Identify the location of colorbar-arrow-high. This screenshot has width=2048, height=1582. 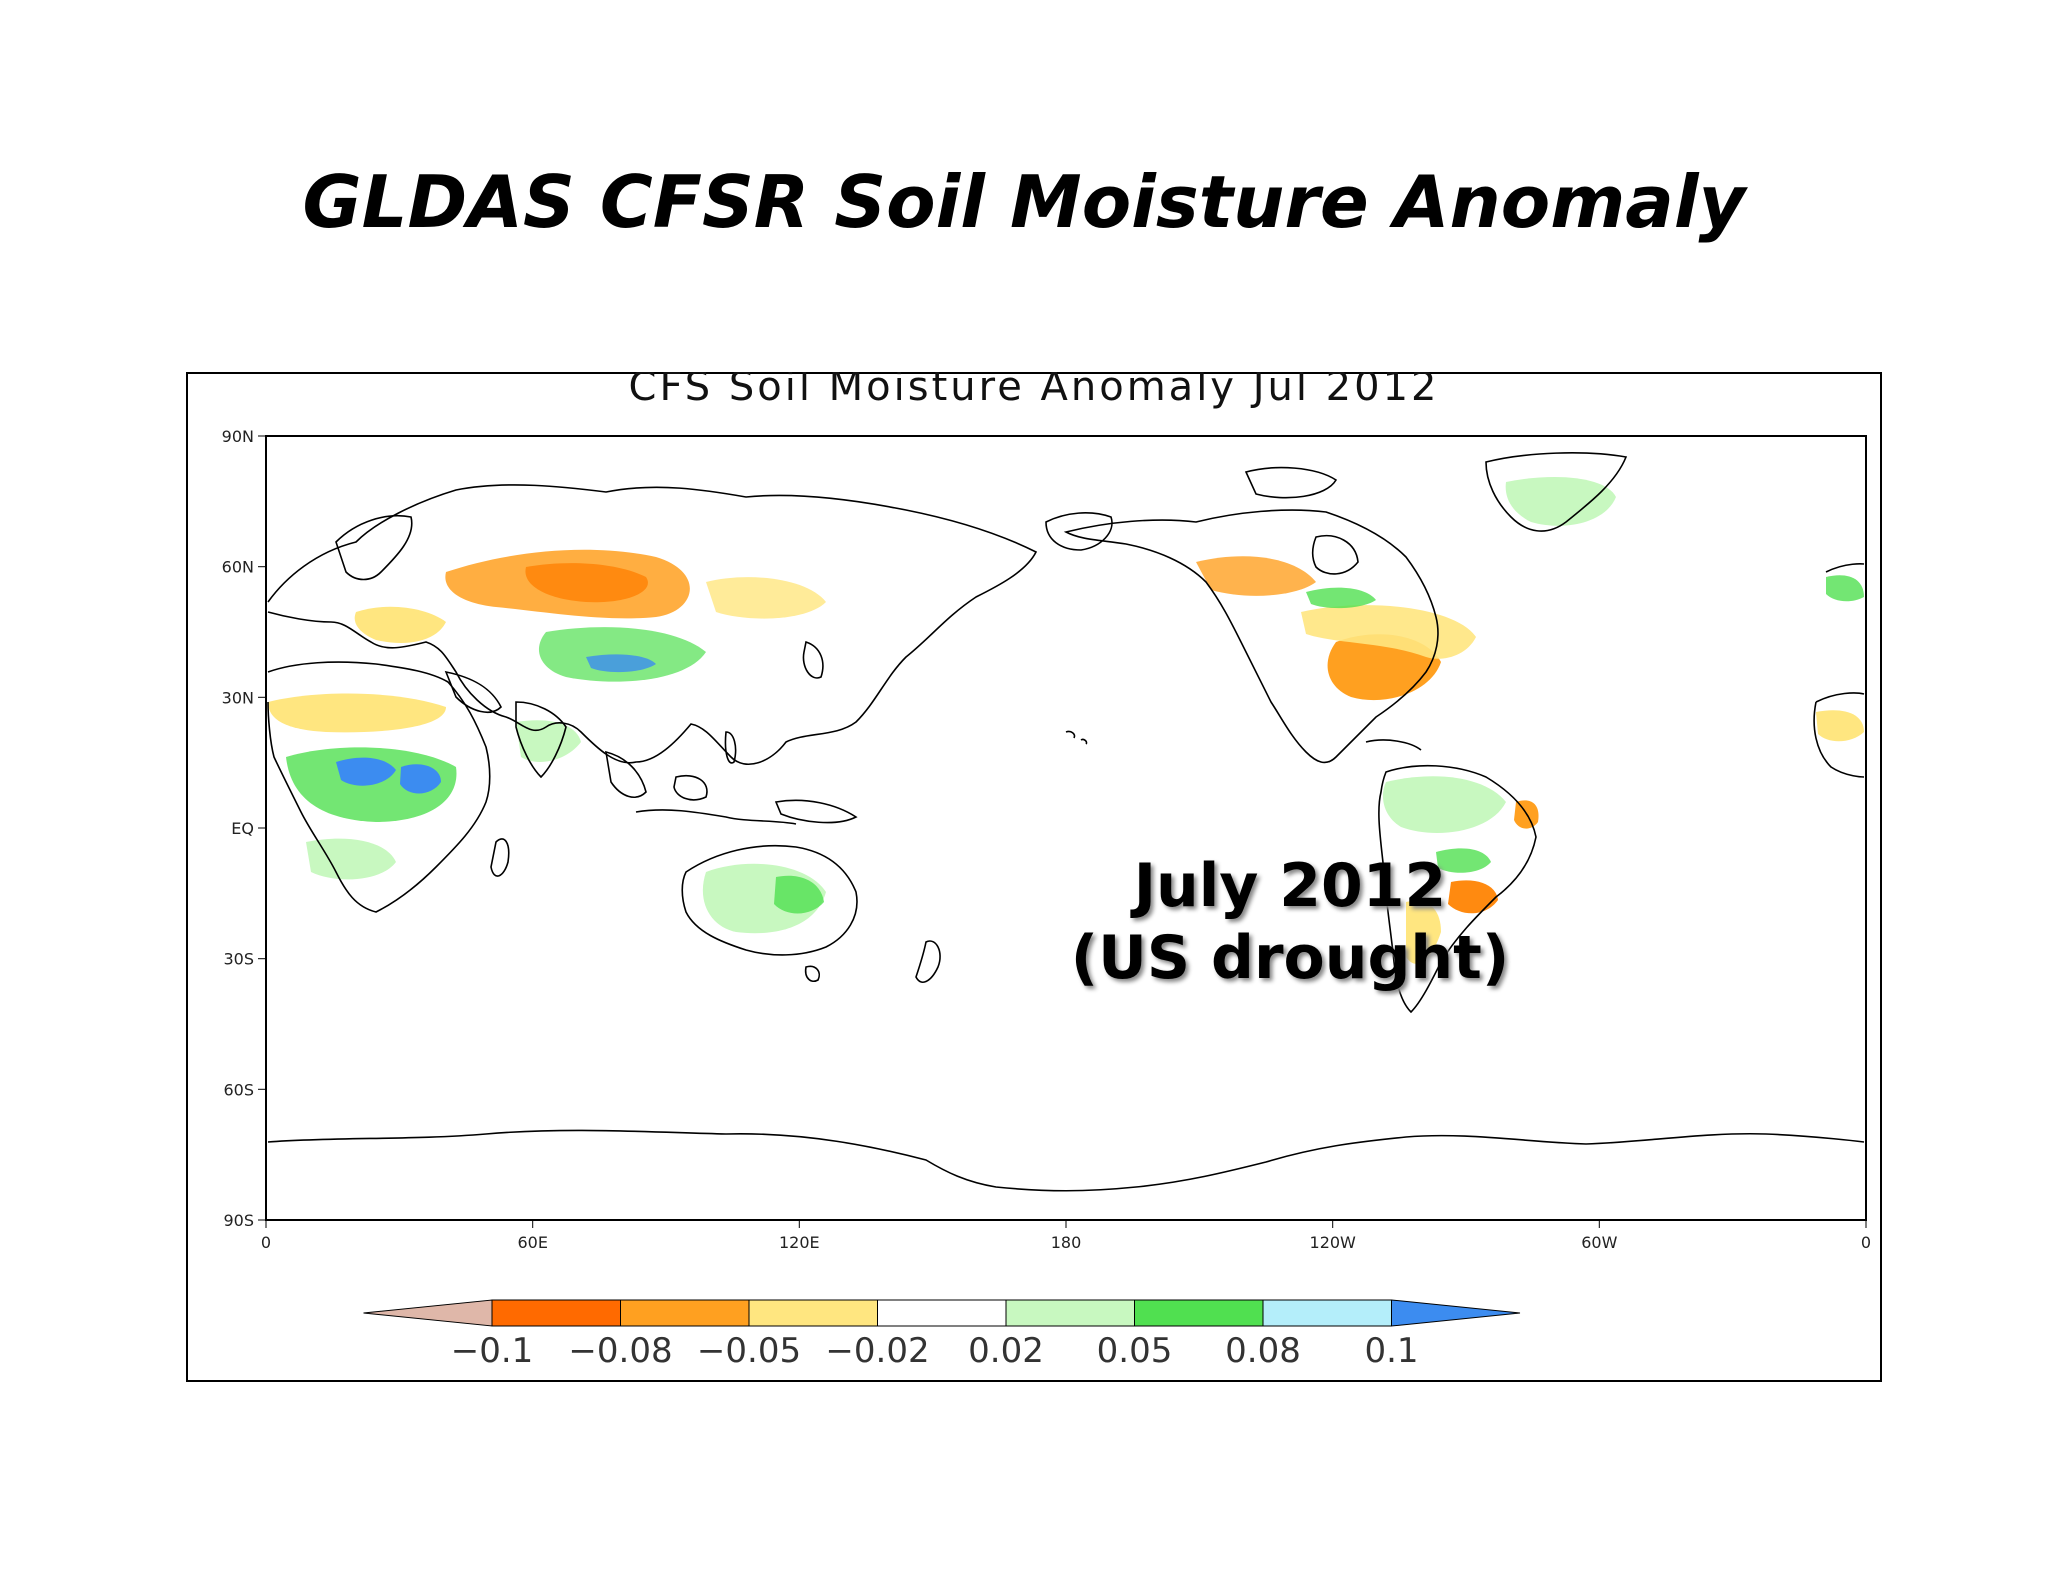
(1456, 1313).